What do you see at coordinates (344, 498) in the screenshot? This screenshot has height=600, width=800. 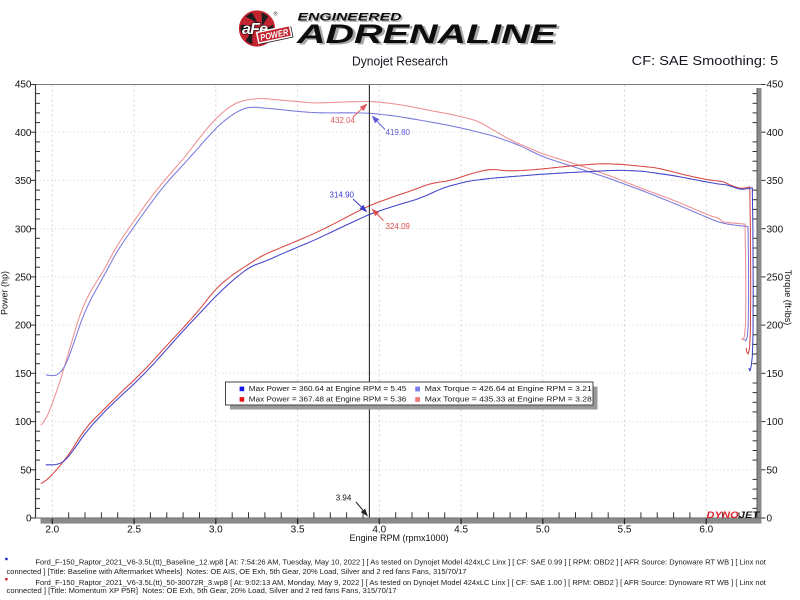 I see `svg-text: 3.94` at bounding box center [344, 498].